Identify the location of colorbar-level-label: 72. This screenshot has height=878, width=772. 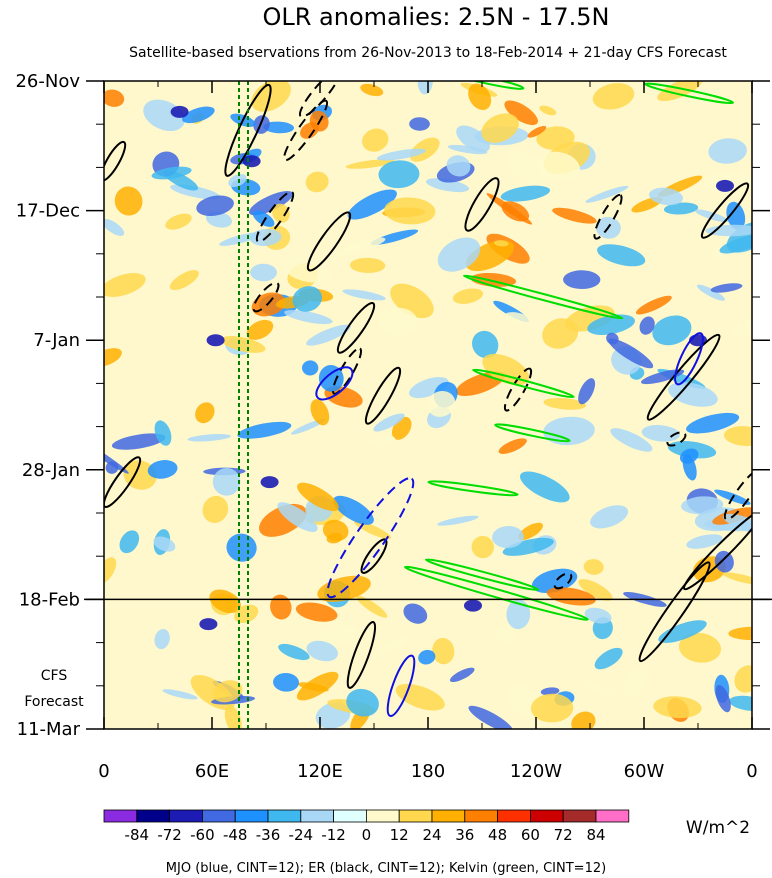
(563, 835).